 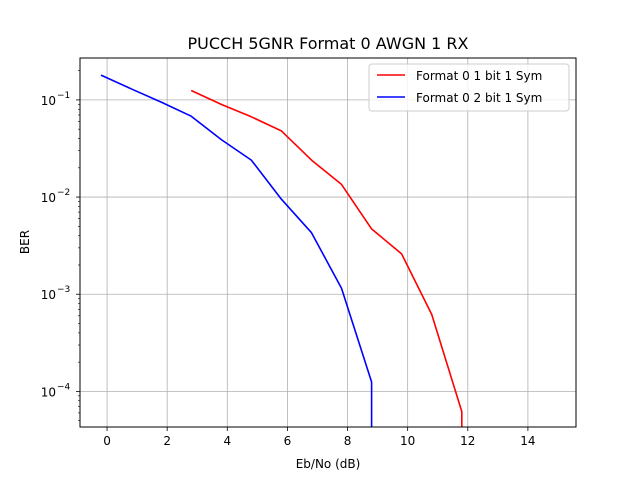 What do you see at coordinates (348, 441) in the screenshot?
I see `x-tick-label: 8` at bounding box center [348, 441].